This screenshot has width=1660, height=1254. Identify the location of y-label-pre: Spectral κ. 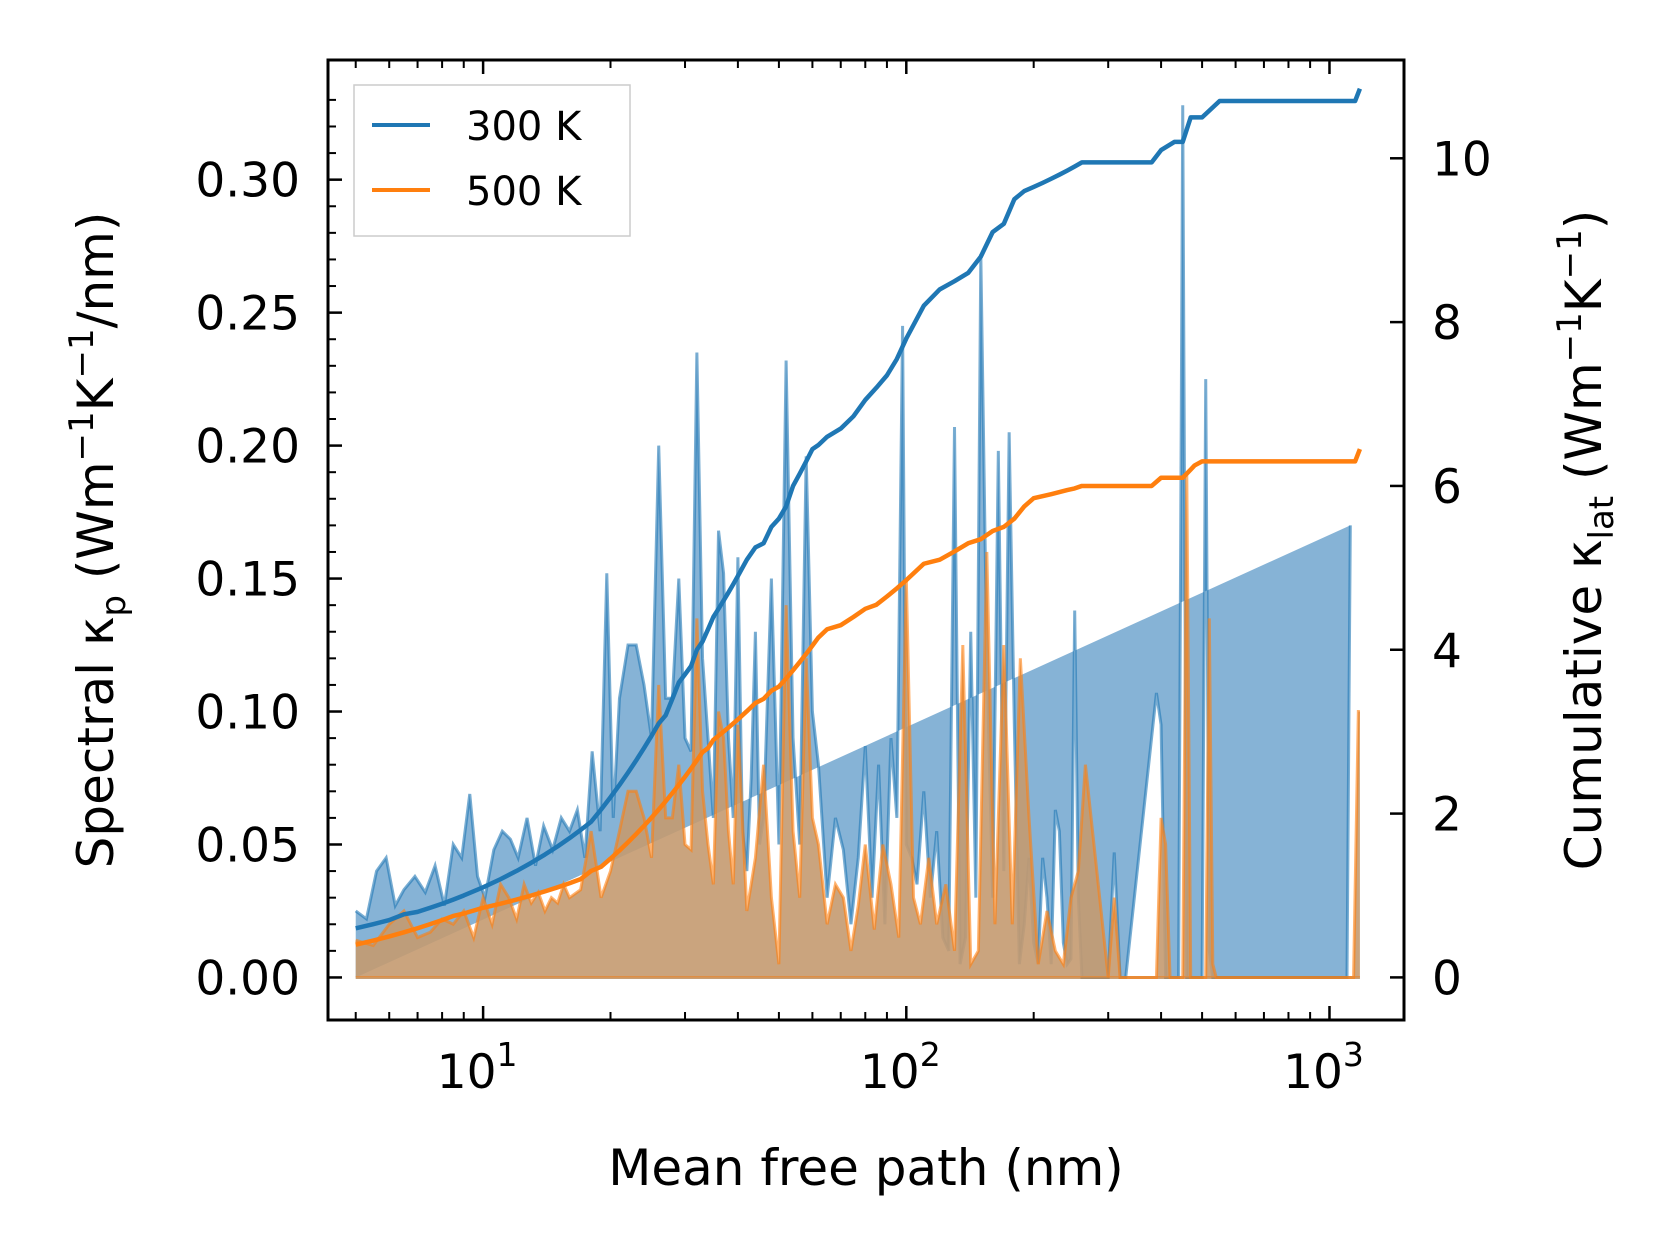
(96, 743).